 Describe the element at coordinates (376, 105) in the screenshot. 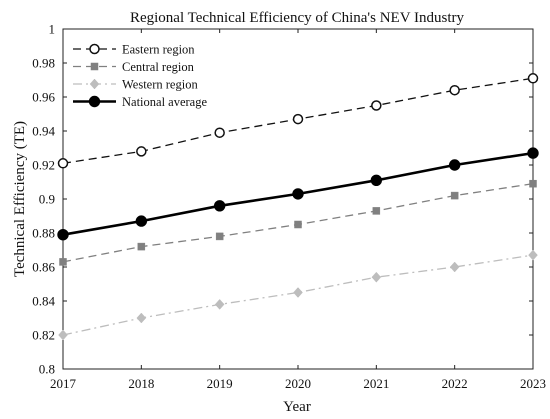

I see `point-eastern-region-2021` at that location.